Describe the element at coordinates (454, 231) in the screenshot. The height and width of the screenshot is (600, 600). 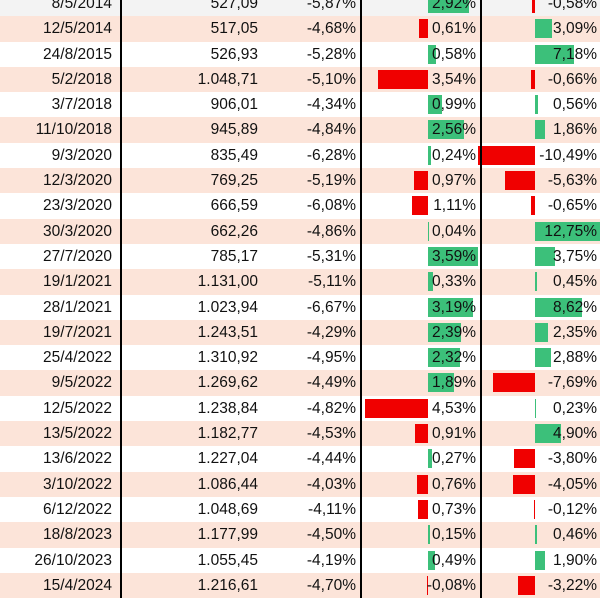
I see `next-day-percent-cell: 0,04%` at that location.